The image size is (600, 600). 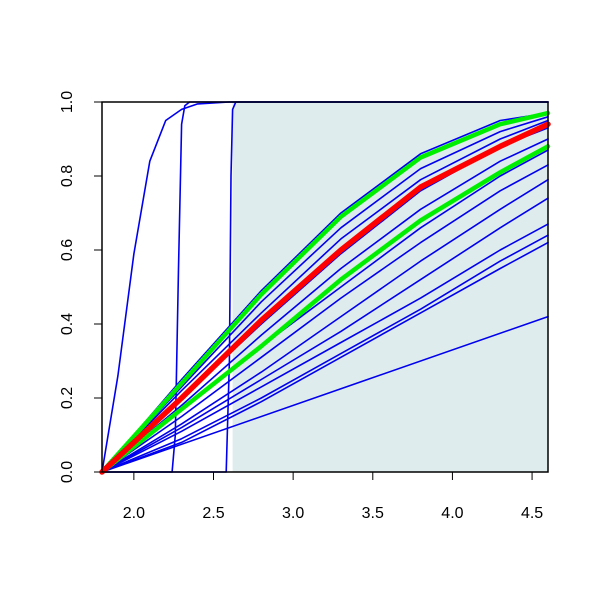 I want to click on x-tick-label: 3.5, so click(x=373, y=513).